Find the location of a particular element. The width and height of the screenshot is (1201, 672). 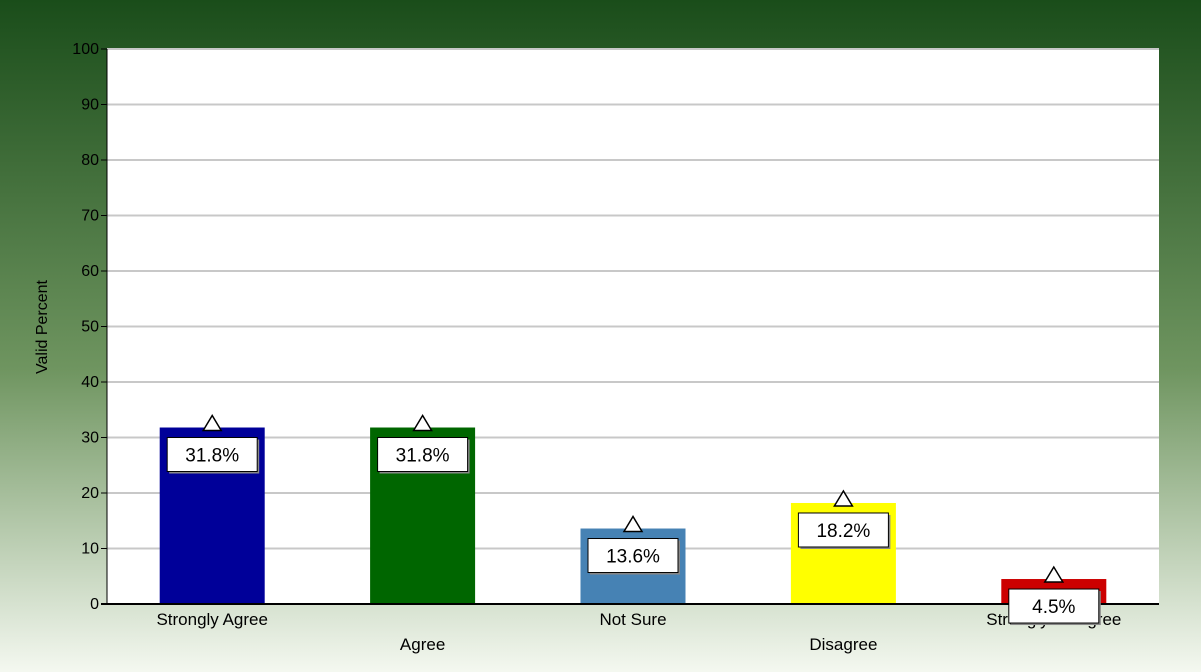

data-label: 18.2% is located at coordinates (843, 531).